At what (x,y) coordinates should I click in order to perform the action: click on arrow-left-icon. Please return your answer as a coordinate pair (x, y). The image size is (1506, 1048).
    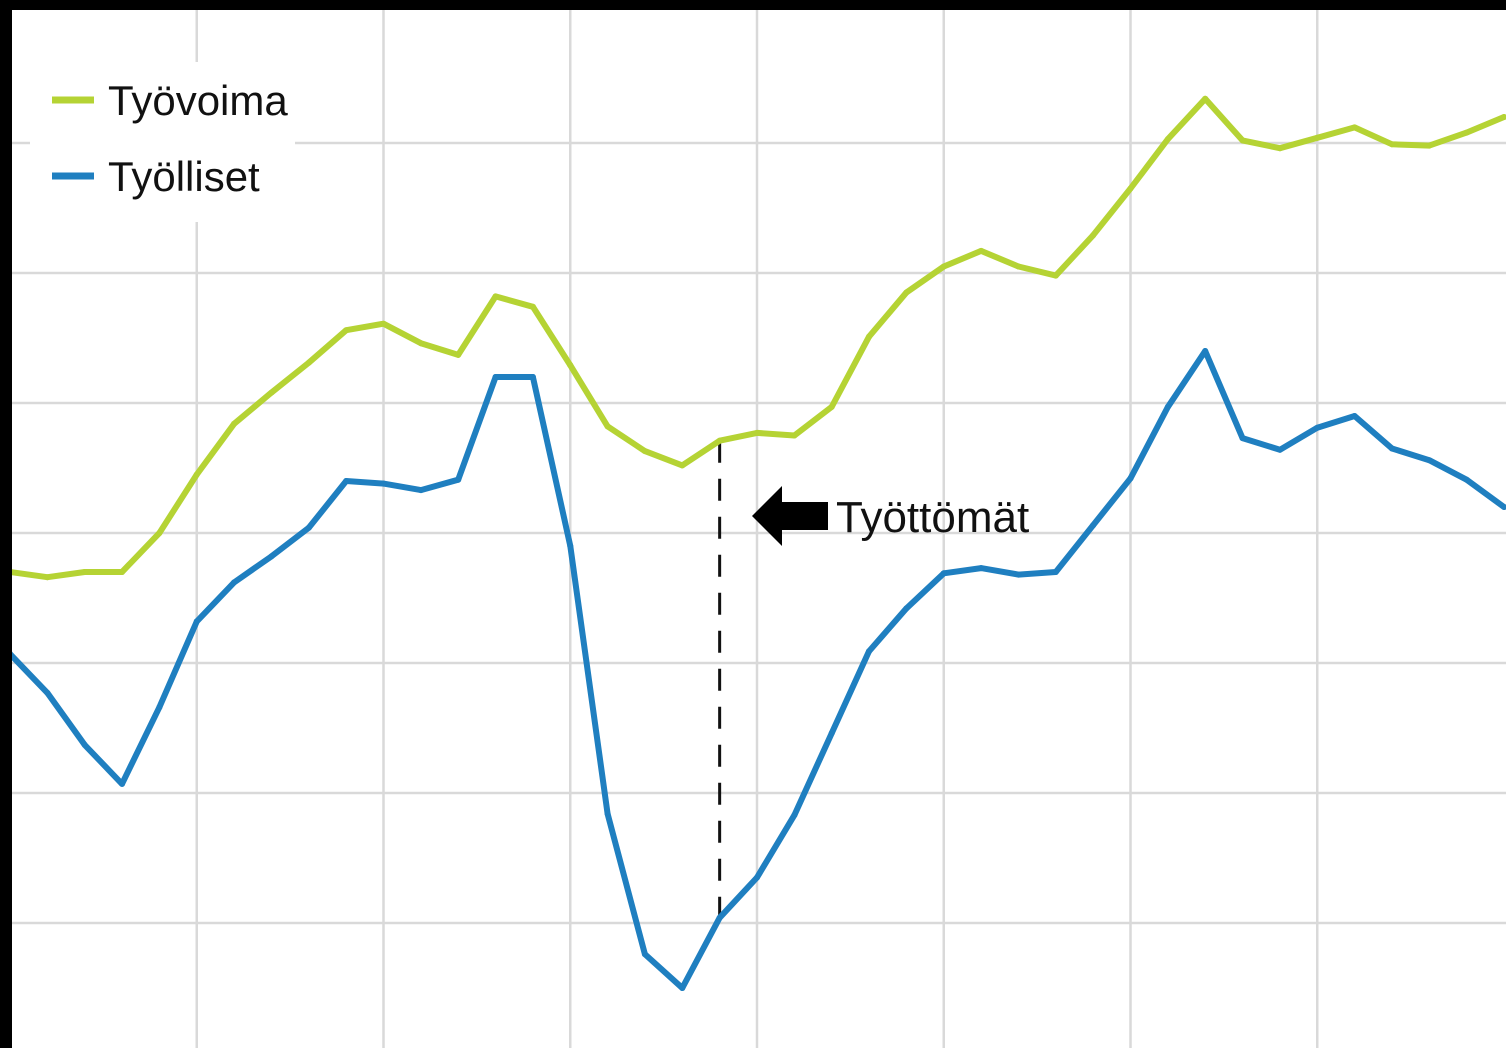
    Looking at the image, I should click on (790, 516).